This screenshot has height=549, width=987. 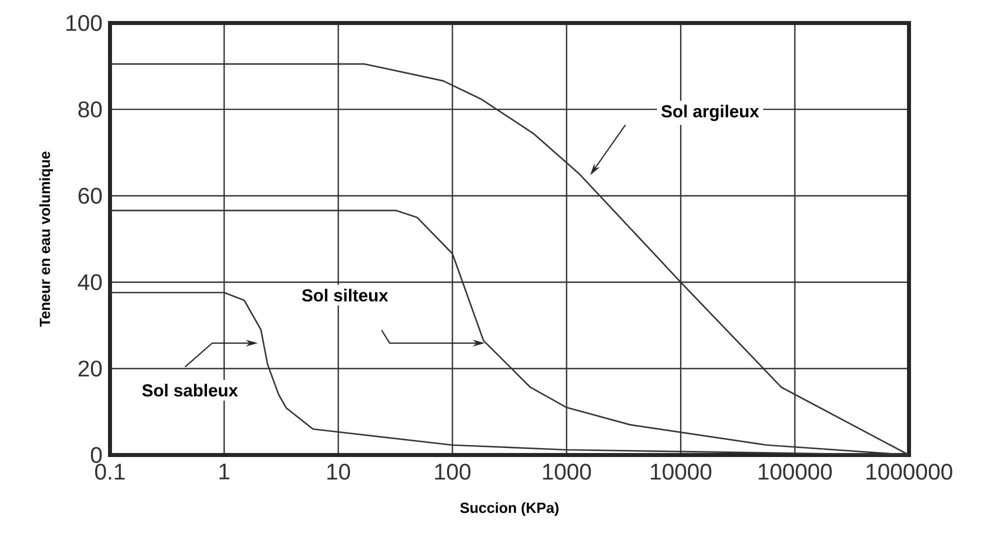 I want to click on y-tick-label: 20, so click(x=90, y=368).